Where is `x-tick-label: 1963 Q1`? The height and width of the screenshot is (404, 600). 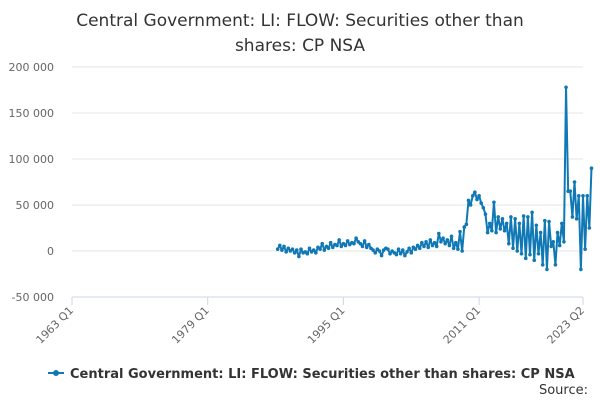 x-tick-label: 1963 Q1 is located at coordinates (55, 325).